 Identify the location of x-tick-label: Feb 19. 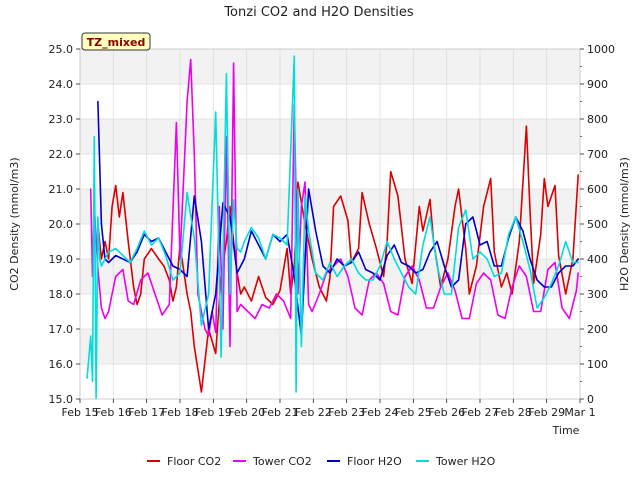
(213, 412).